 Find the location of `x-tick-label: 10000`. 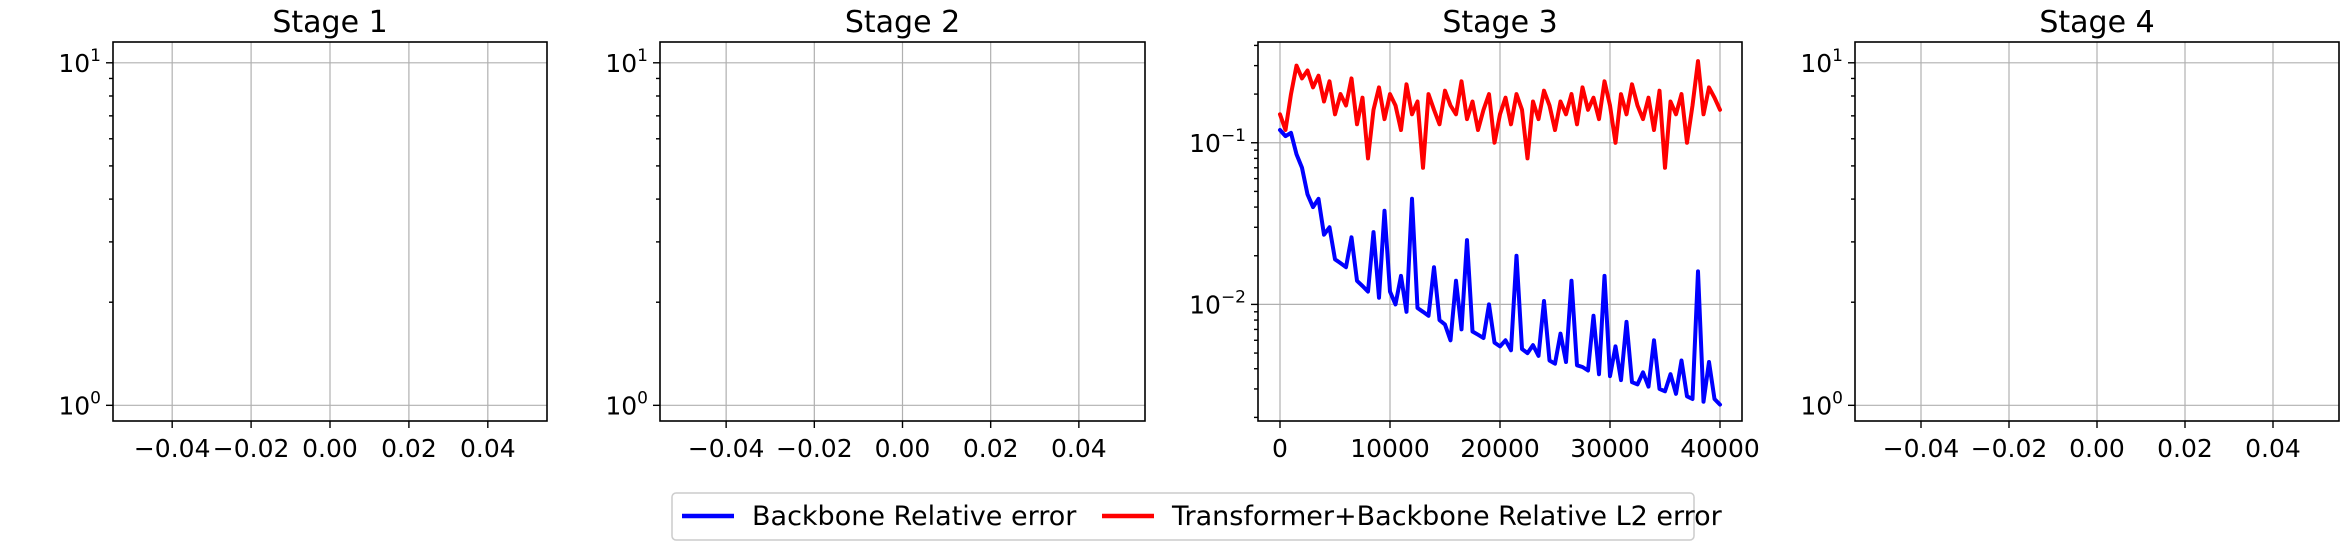

x-tick-label: 10000 is located at coordinates (1390, 448).